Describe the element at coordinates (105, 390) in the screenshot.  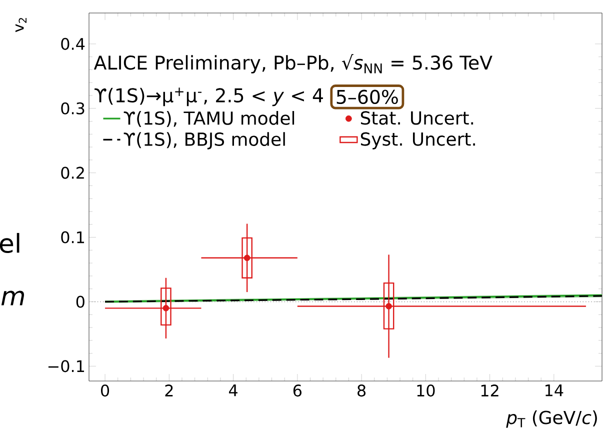
I see `x-tick-label: 0` at that location.